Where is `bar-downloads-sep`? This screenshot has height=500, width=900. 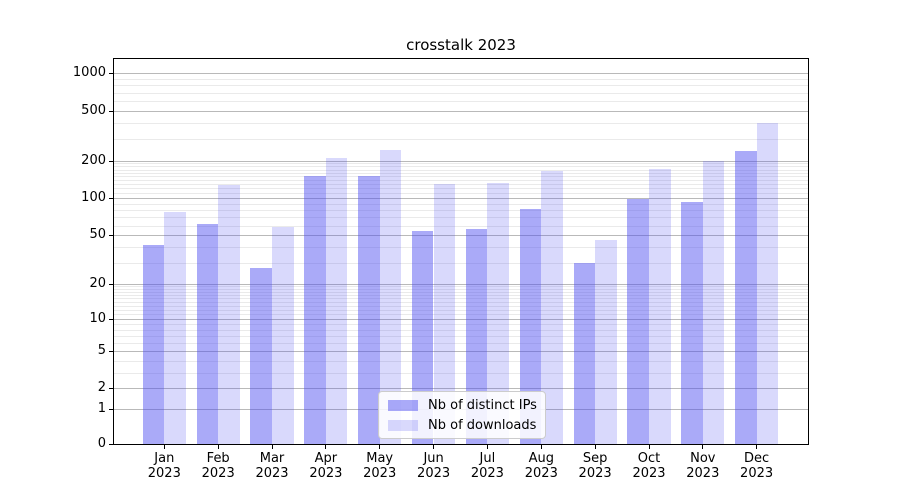
bar-downloads-sep is located at coordinates (606, 341).